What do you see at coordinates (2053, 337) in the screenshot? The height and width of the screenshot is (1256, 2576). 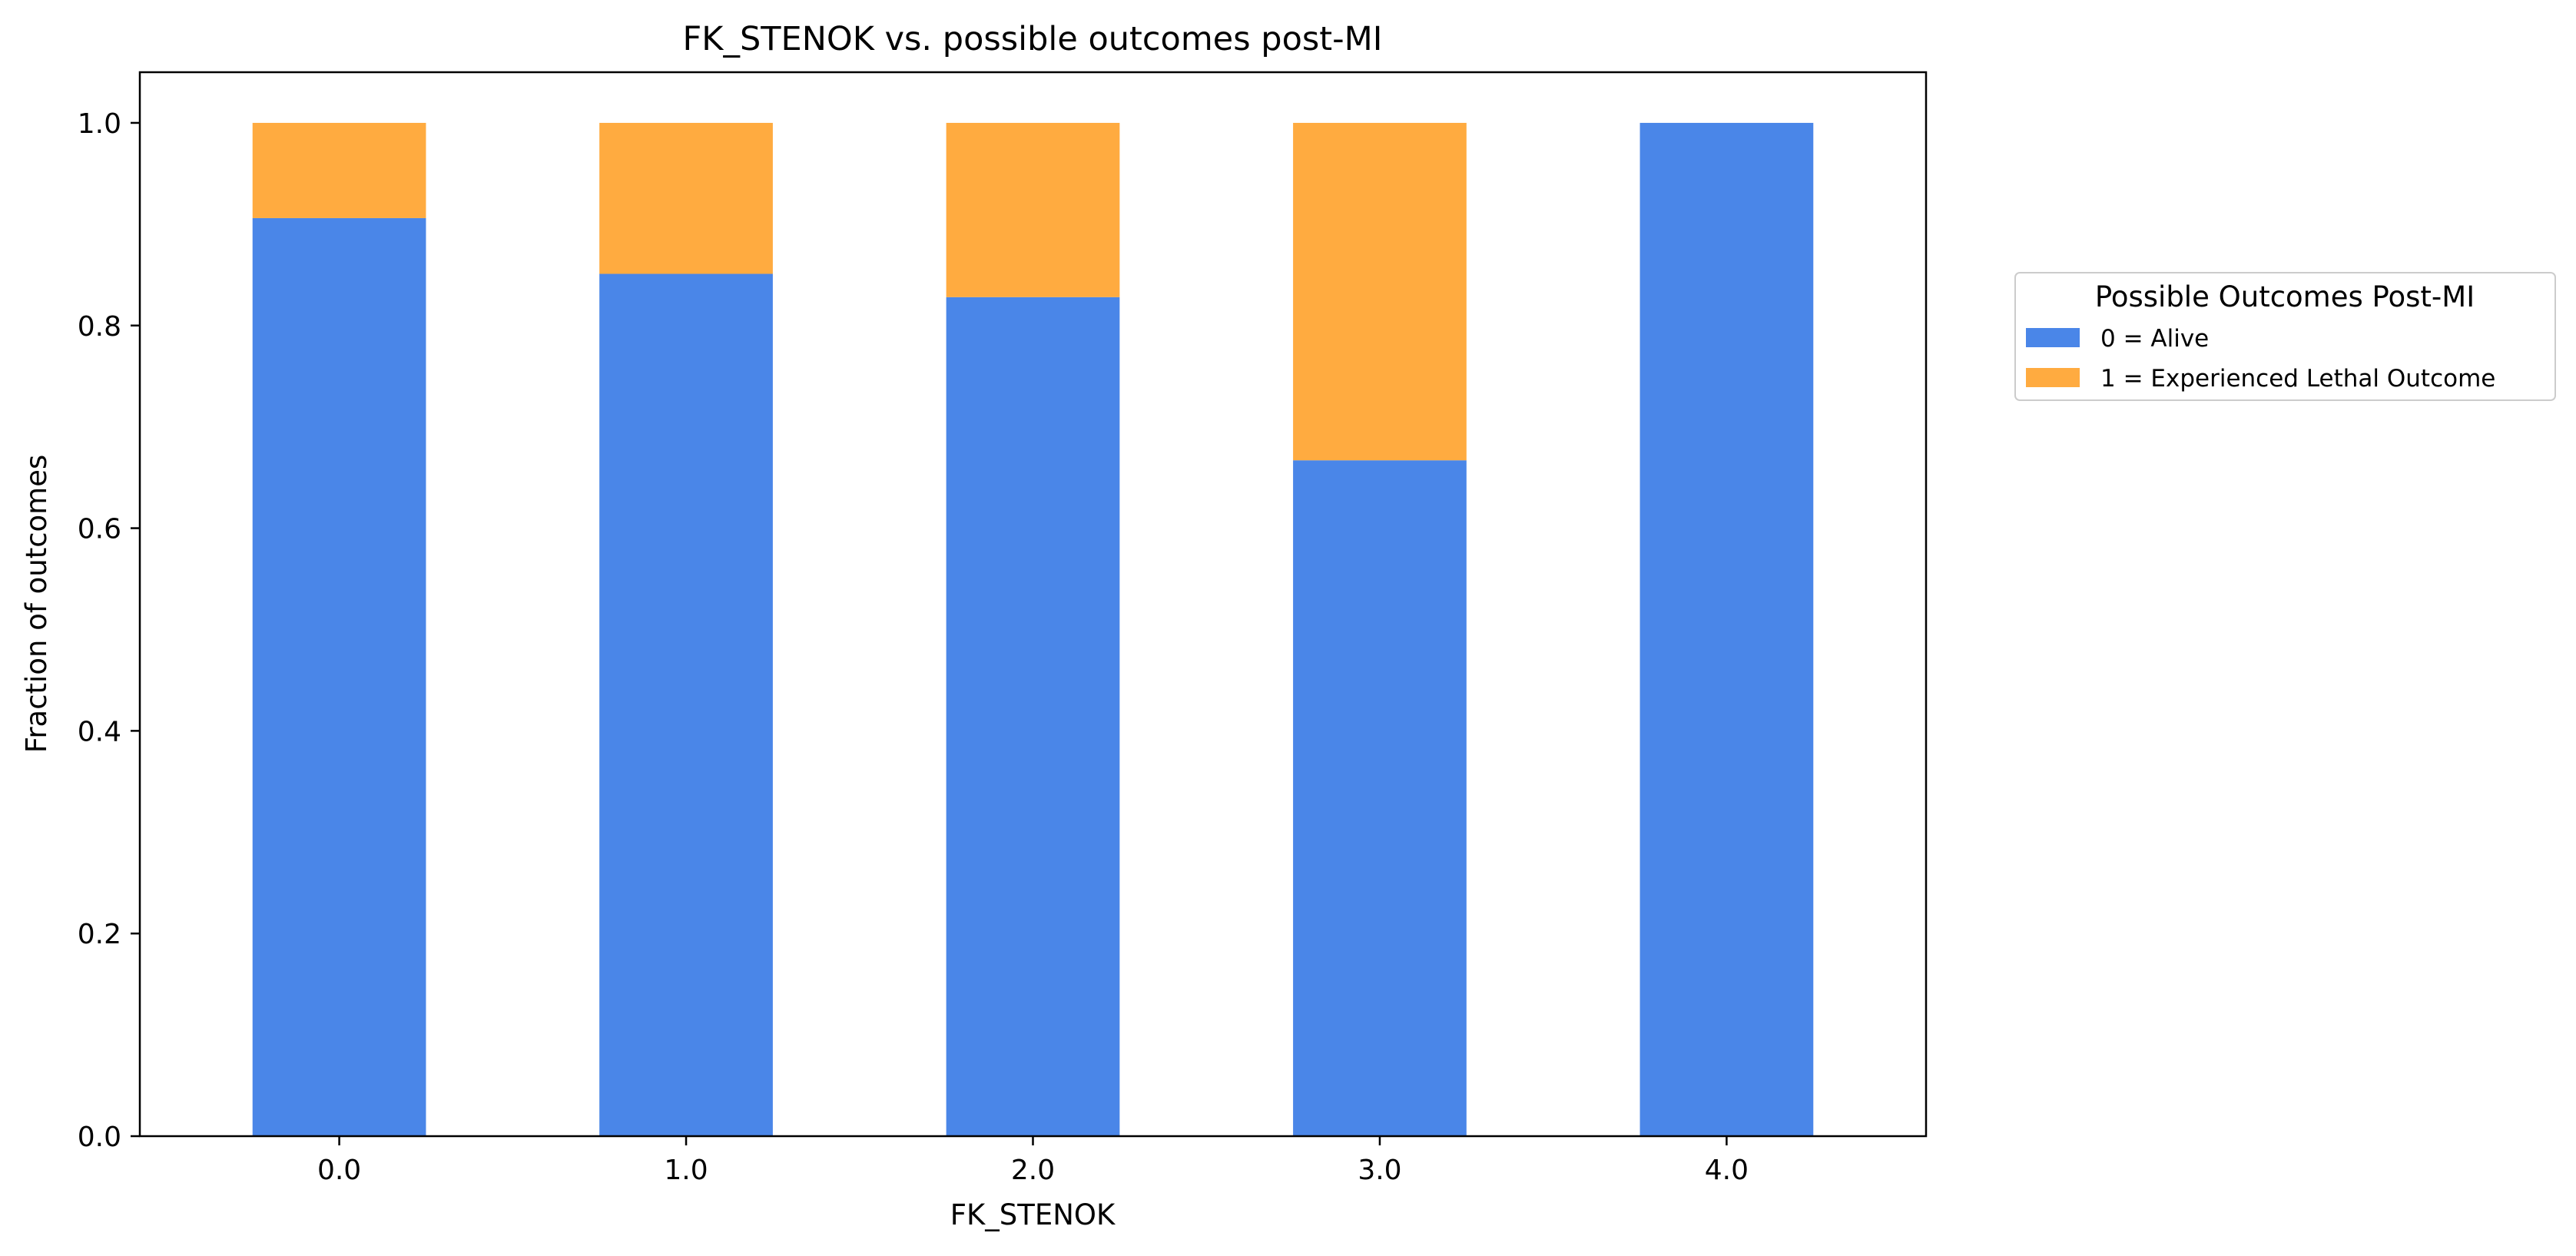 I see `legend-swatch-alive` at bounding box center [2053, 337].